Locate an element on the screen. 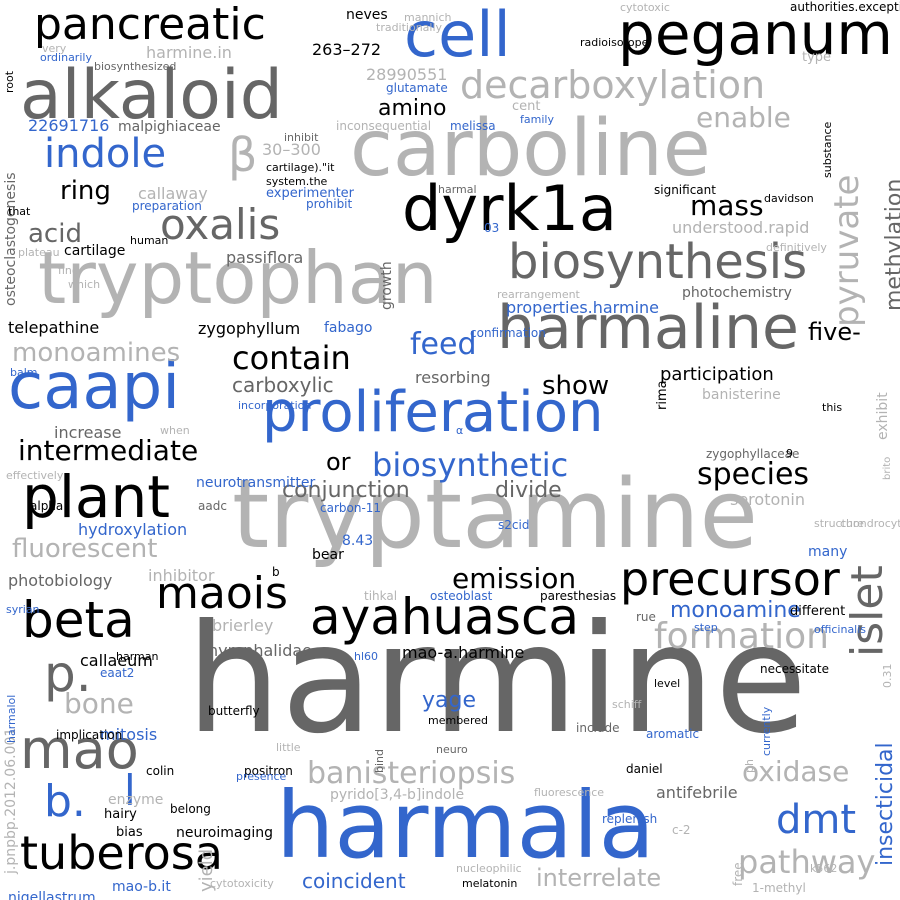  cloud-word: 9 is located at coordinates (789, 453).